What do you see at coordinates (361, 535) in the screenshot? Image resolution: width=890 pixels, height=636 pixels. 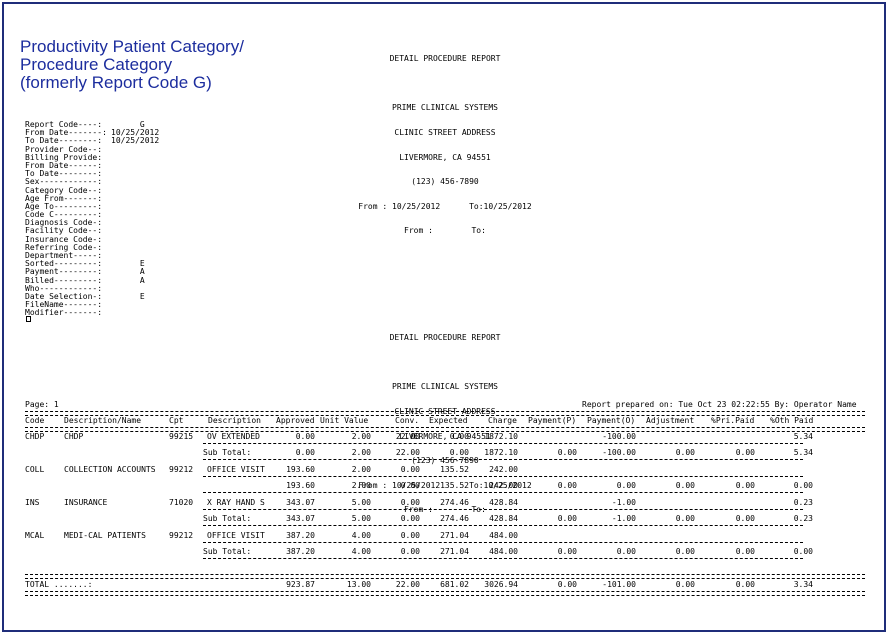 I see `row-unit: 4.00` at bounding box center [361, 535].